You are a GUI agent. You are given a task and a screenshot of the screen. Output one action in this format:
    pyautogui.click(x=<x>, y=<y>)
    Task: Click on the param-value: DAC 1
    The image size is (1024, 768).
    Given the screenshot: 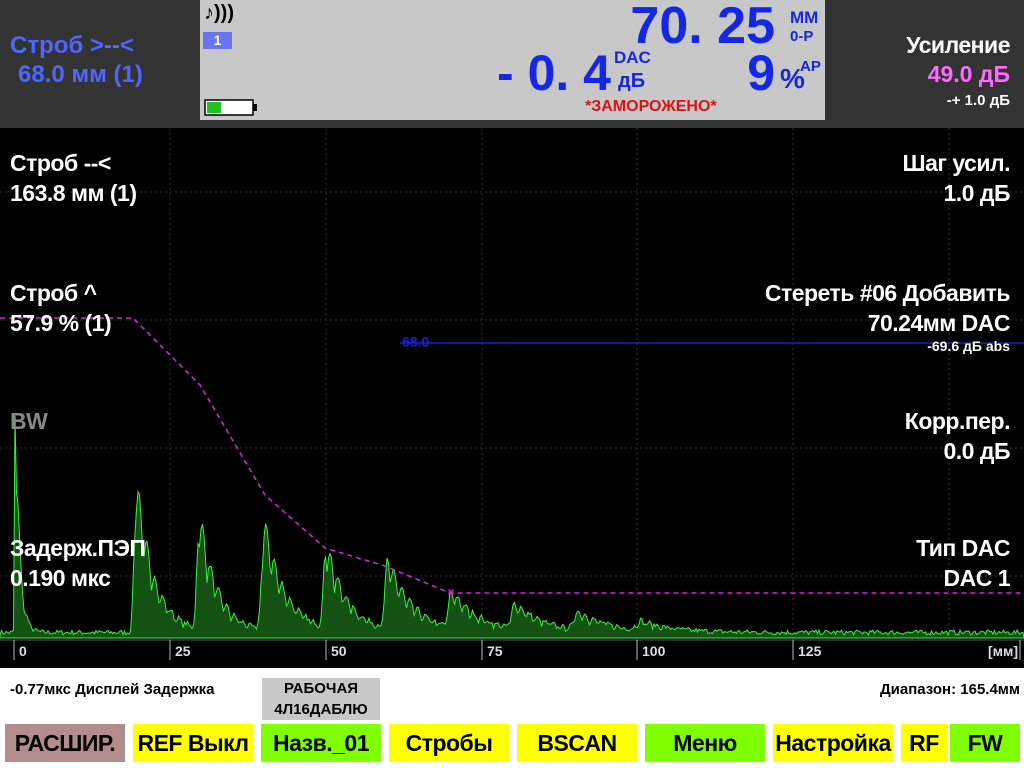 What is the action you would take?
    pyautogui.click(x=976, y=578)
    